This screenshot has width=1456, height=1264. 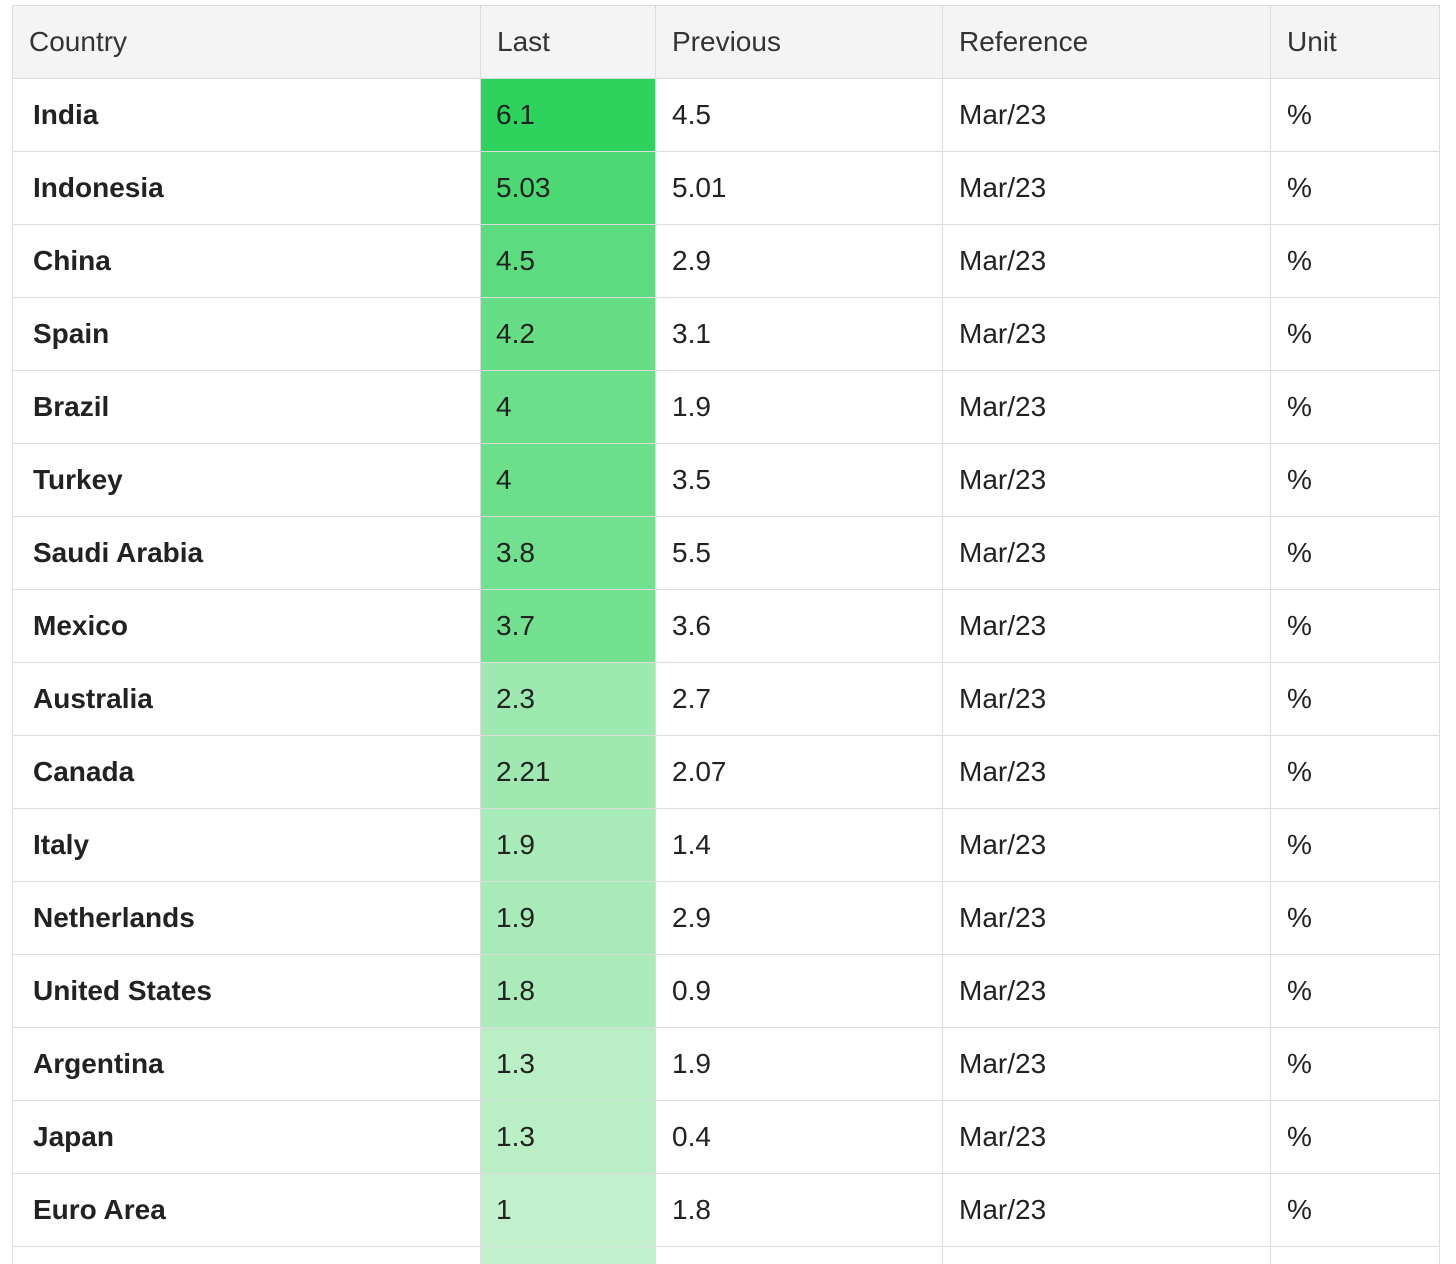 I want to click on reference-cell, so click(x=1106, y=1255).